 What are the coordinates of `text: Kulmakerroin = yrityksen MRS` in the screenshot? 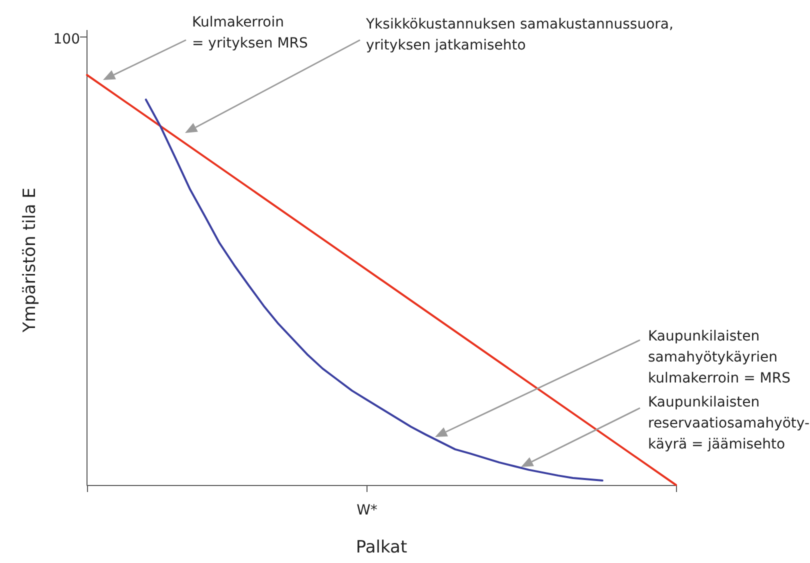 It's located at (250, 33).